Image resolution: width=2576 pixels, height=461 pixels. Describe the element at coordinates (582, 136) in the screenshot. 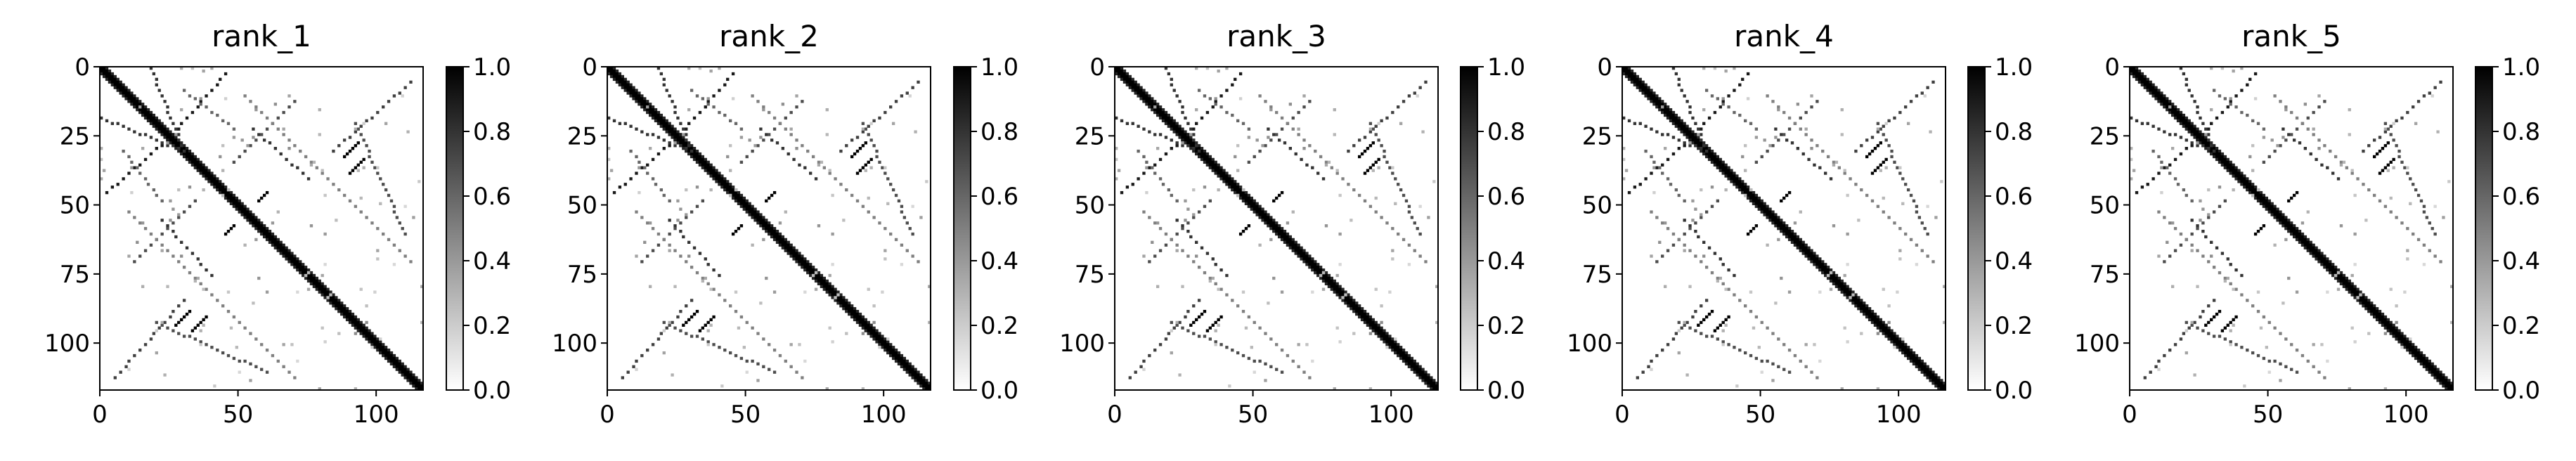

I see `y-tick-label: 25` at that location.